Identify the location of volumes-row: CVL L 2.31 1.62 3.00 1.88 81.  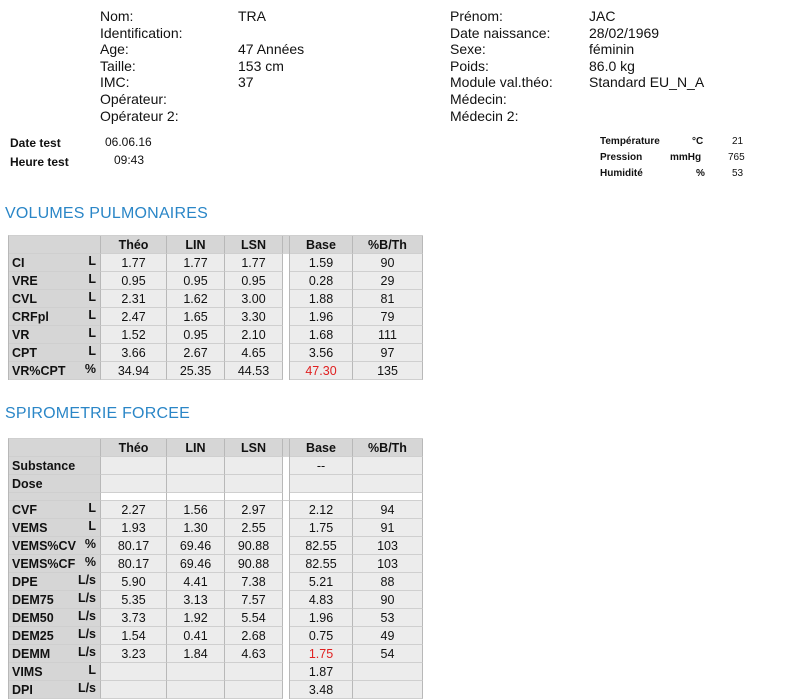
(216, 299).